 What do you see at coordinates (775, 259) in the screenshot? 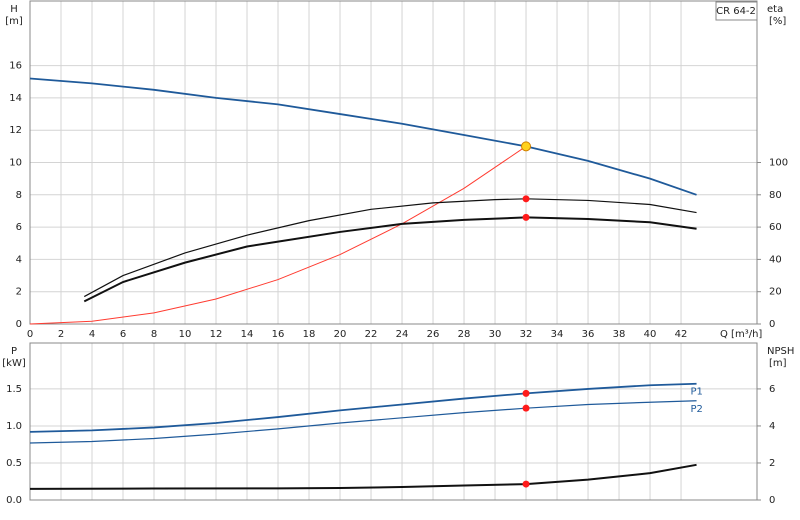
I see `y2-tick-label: 40` at bounding box center [775, 259].